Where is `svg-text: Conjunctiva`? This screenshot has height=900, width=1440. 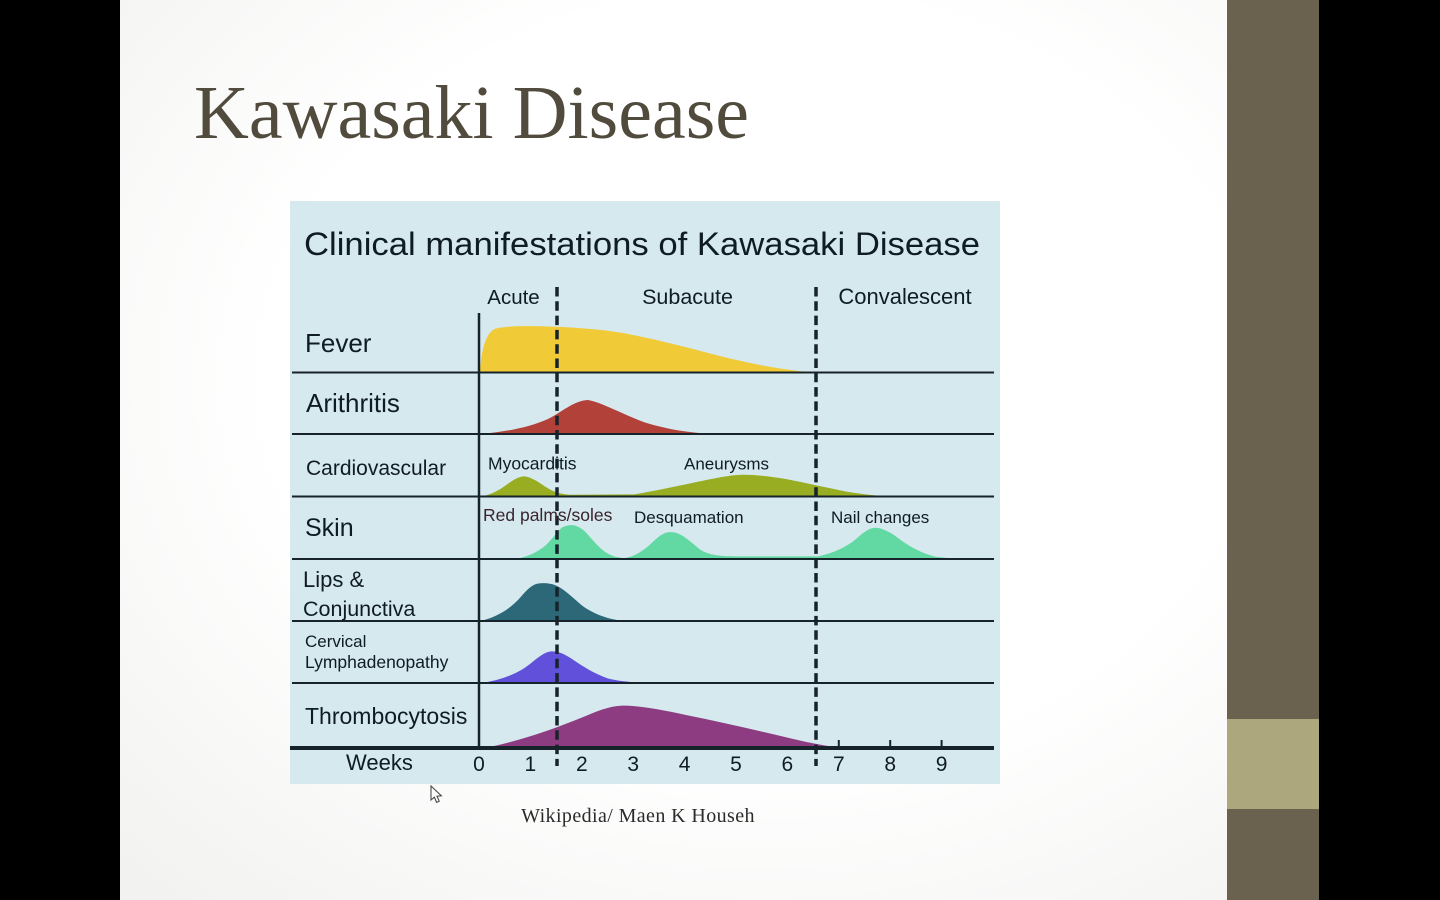 svg-text: Conjunctiva is located at coordinates (359, 609).